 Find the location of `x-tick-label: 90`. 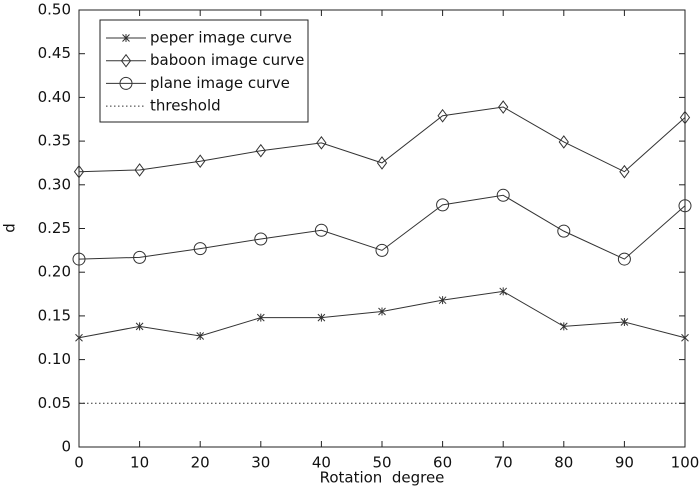

x-tick-label: 90 is located at coordinates (624, 463).